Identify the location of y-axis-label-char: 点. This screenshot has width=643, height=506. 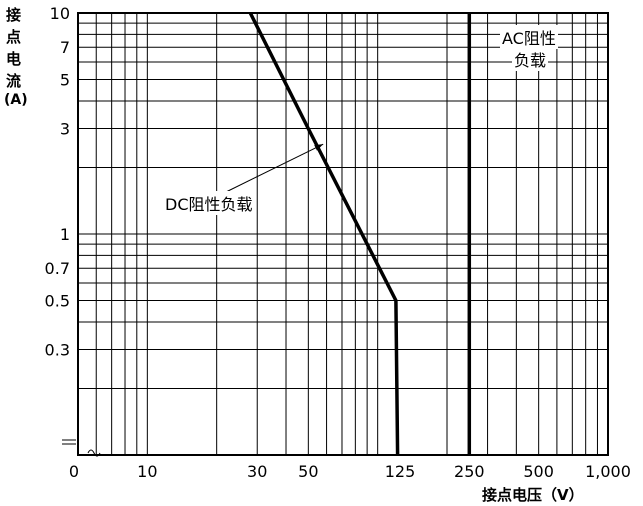
(14, 37).